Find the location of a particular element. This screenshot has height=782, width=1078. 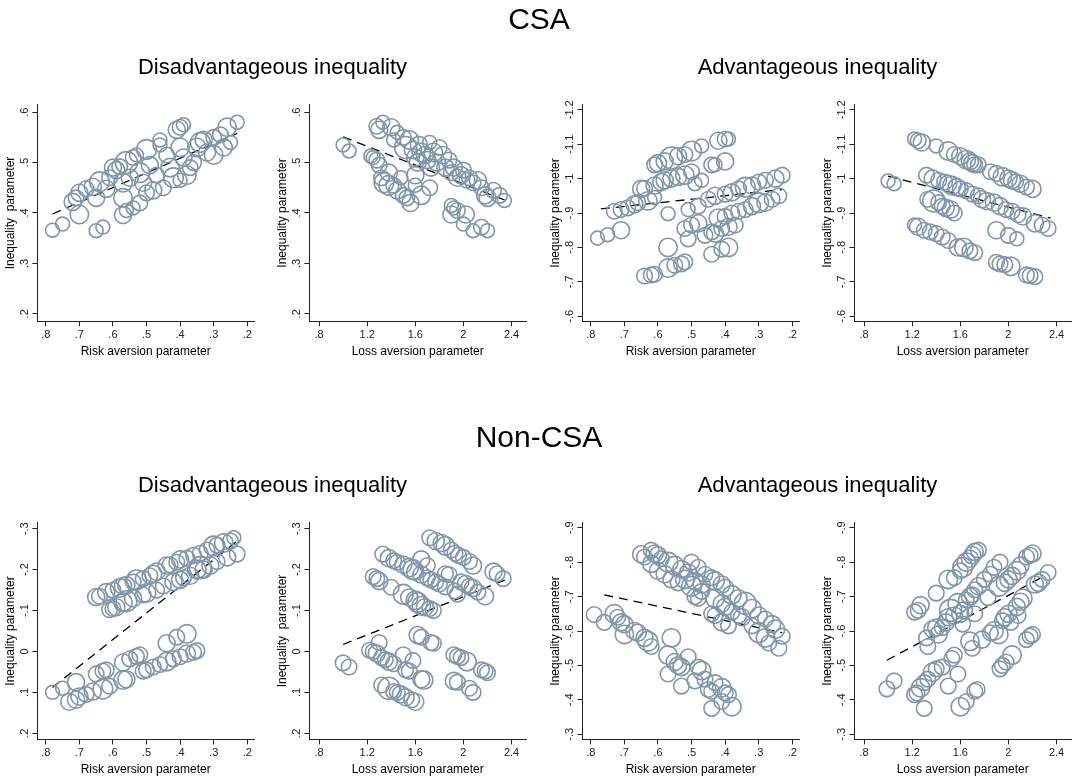

text: CSA is located at coordinates (539, 19).